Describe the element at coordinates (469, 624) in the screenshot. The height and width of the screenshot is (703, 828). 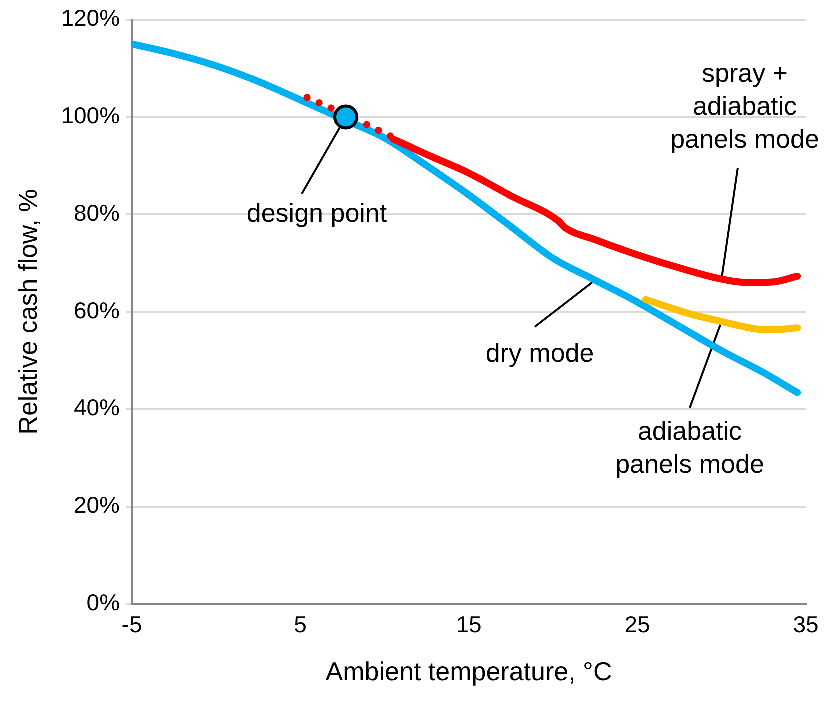
I see `x-tick-label: 15` at that location.